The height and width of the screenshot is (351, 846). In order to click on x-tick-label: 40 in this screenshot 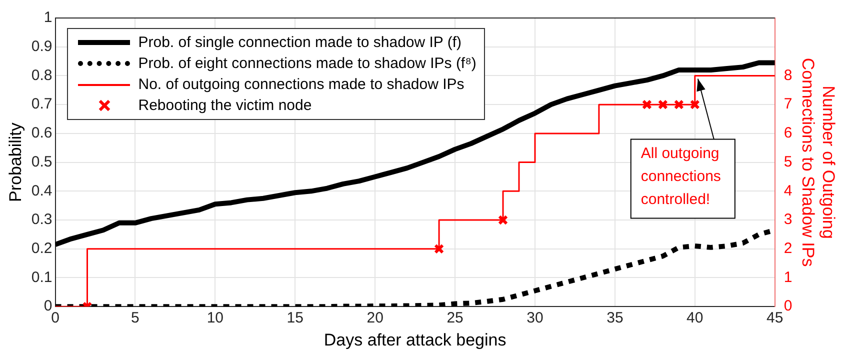, I will do `click(695, 318)`.